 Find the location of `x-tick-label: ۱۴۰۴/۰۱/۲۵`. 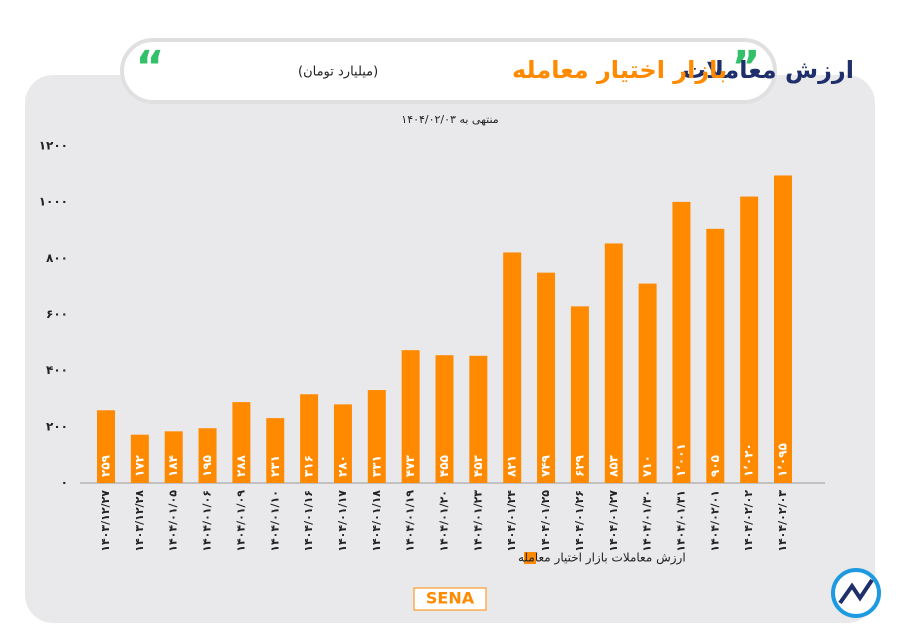

x-tick-label: ۱۴۰۴/۰۱/۲۵ is located at coordinates (545, 521).